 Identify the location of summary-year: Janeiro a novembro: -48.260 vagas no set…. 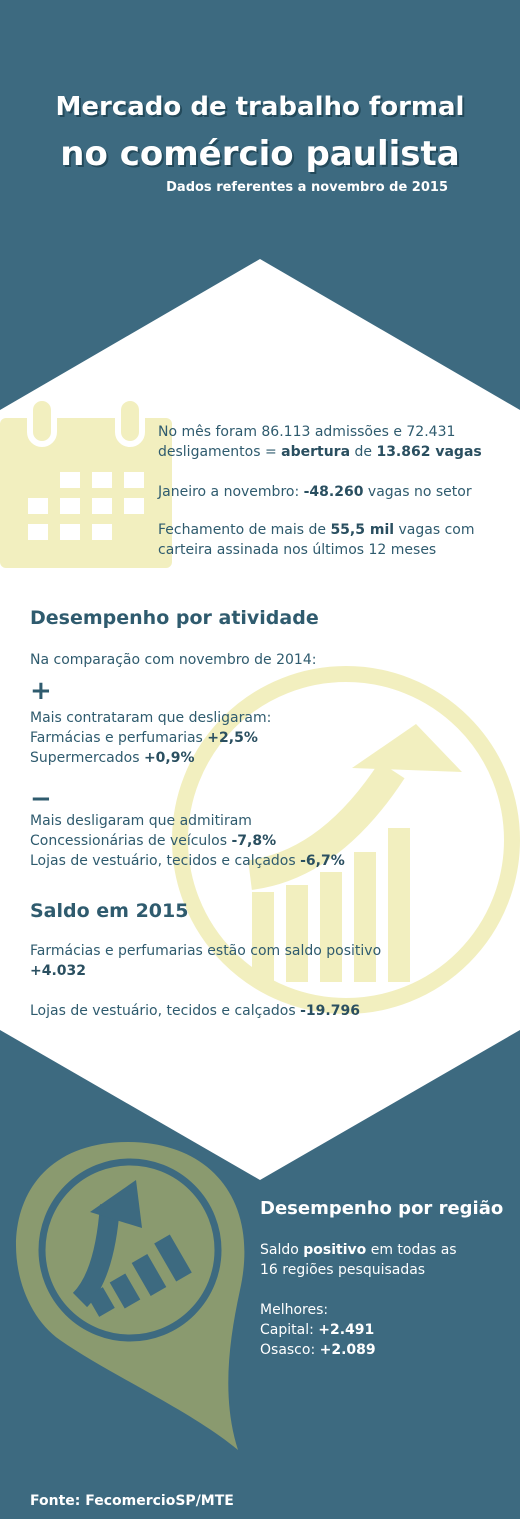
(315, 492).